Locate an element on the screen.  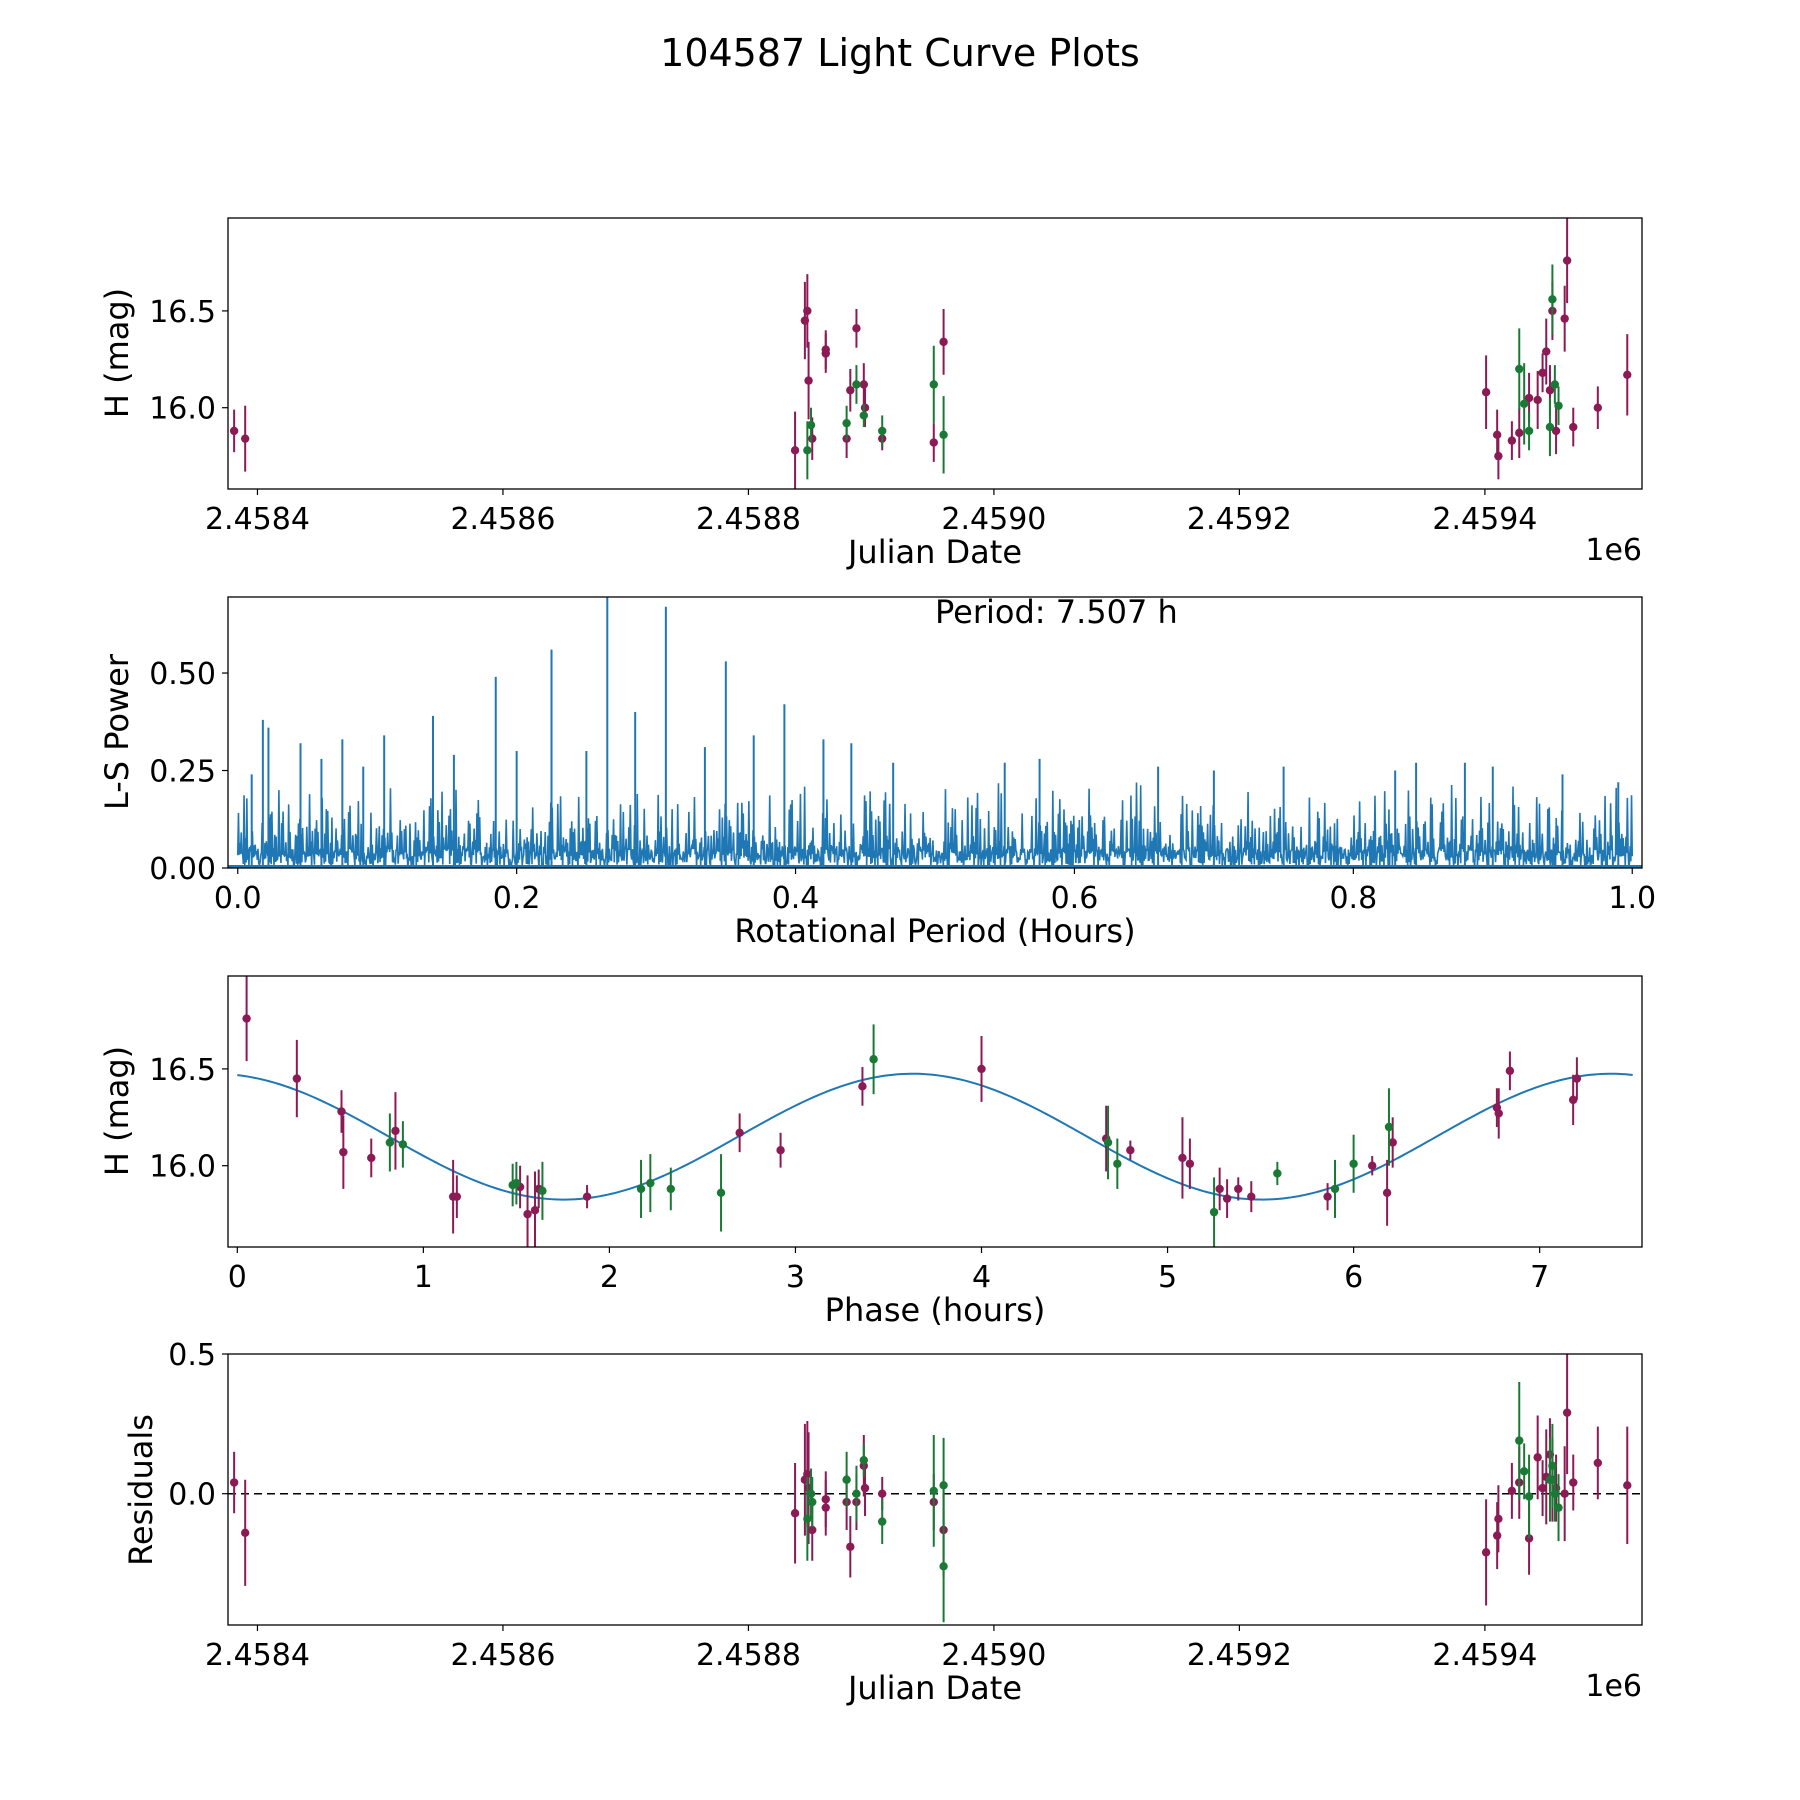
lightcurve-xtick-label: 2.4594 is located at coordinates (1484, 519).